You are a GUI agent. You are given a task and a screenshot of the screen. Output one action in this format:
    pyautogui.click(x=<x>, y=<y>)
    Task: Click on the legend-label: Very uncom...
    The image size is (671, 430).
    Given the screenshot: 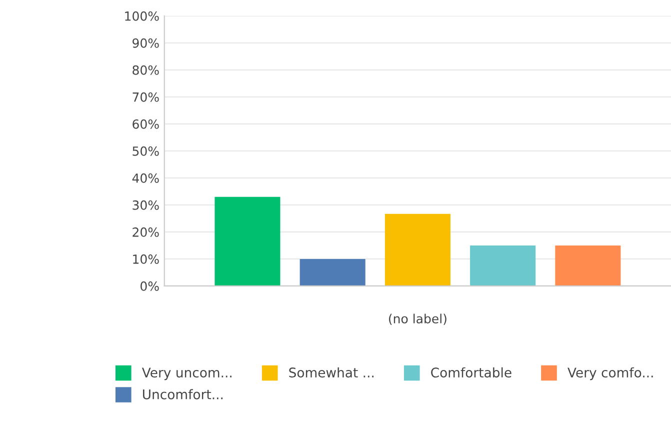 What is the action you would take?
    pyautogui.click(x=187, y=374)
    